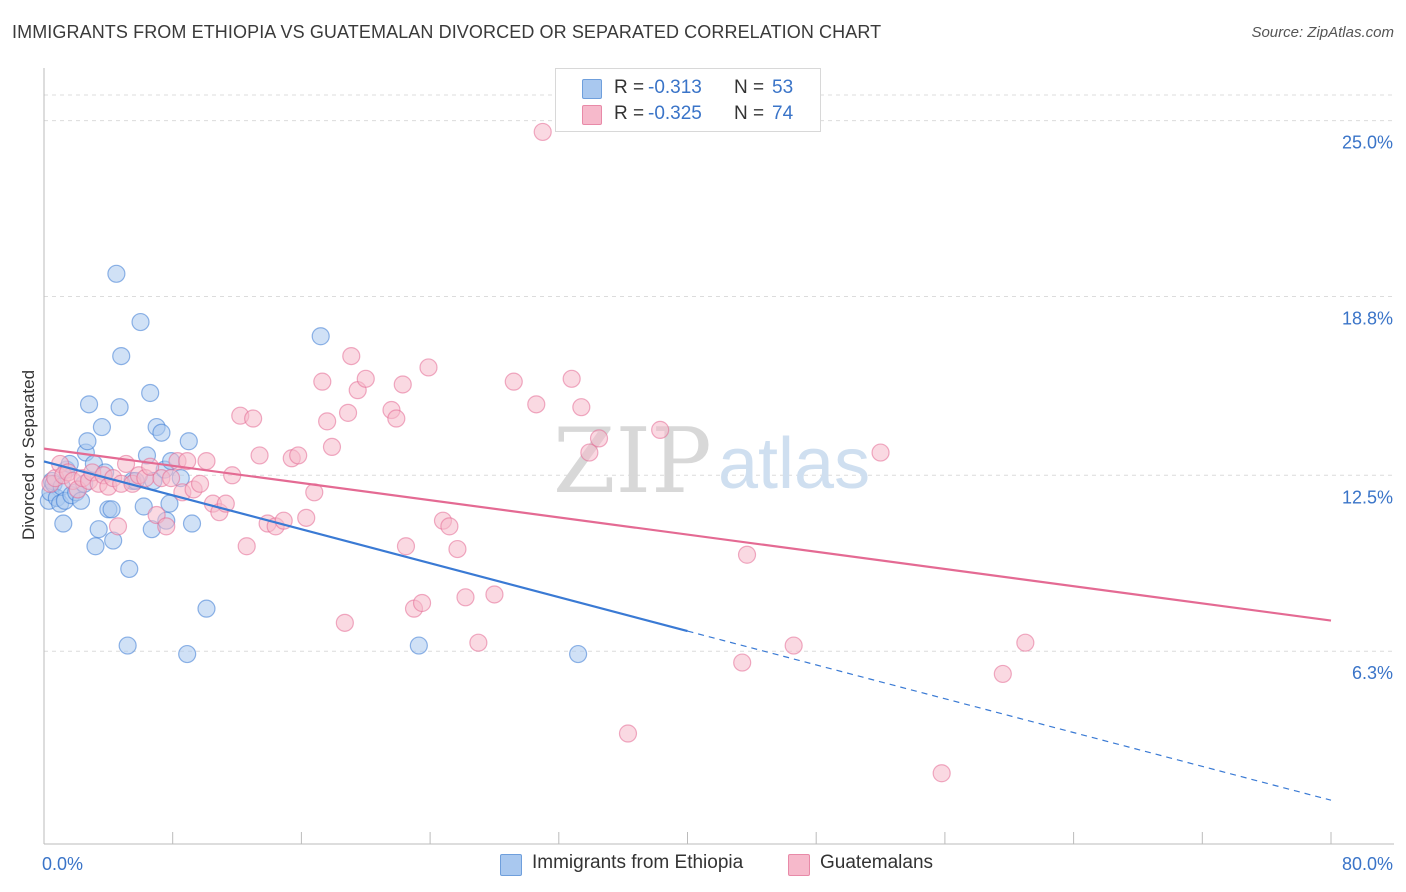 The width and height of the screenshot is (1406, 892). Describe the element at coordinates (783, 113) in the screenshot. I see `legend-n-value: 74` at that location.